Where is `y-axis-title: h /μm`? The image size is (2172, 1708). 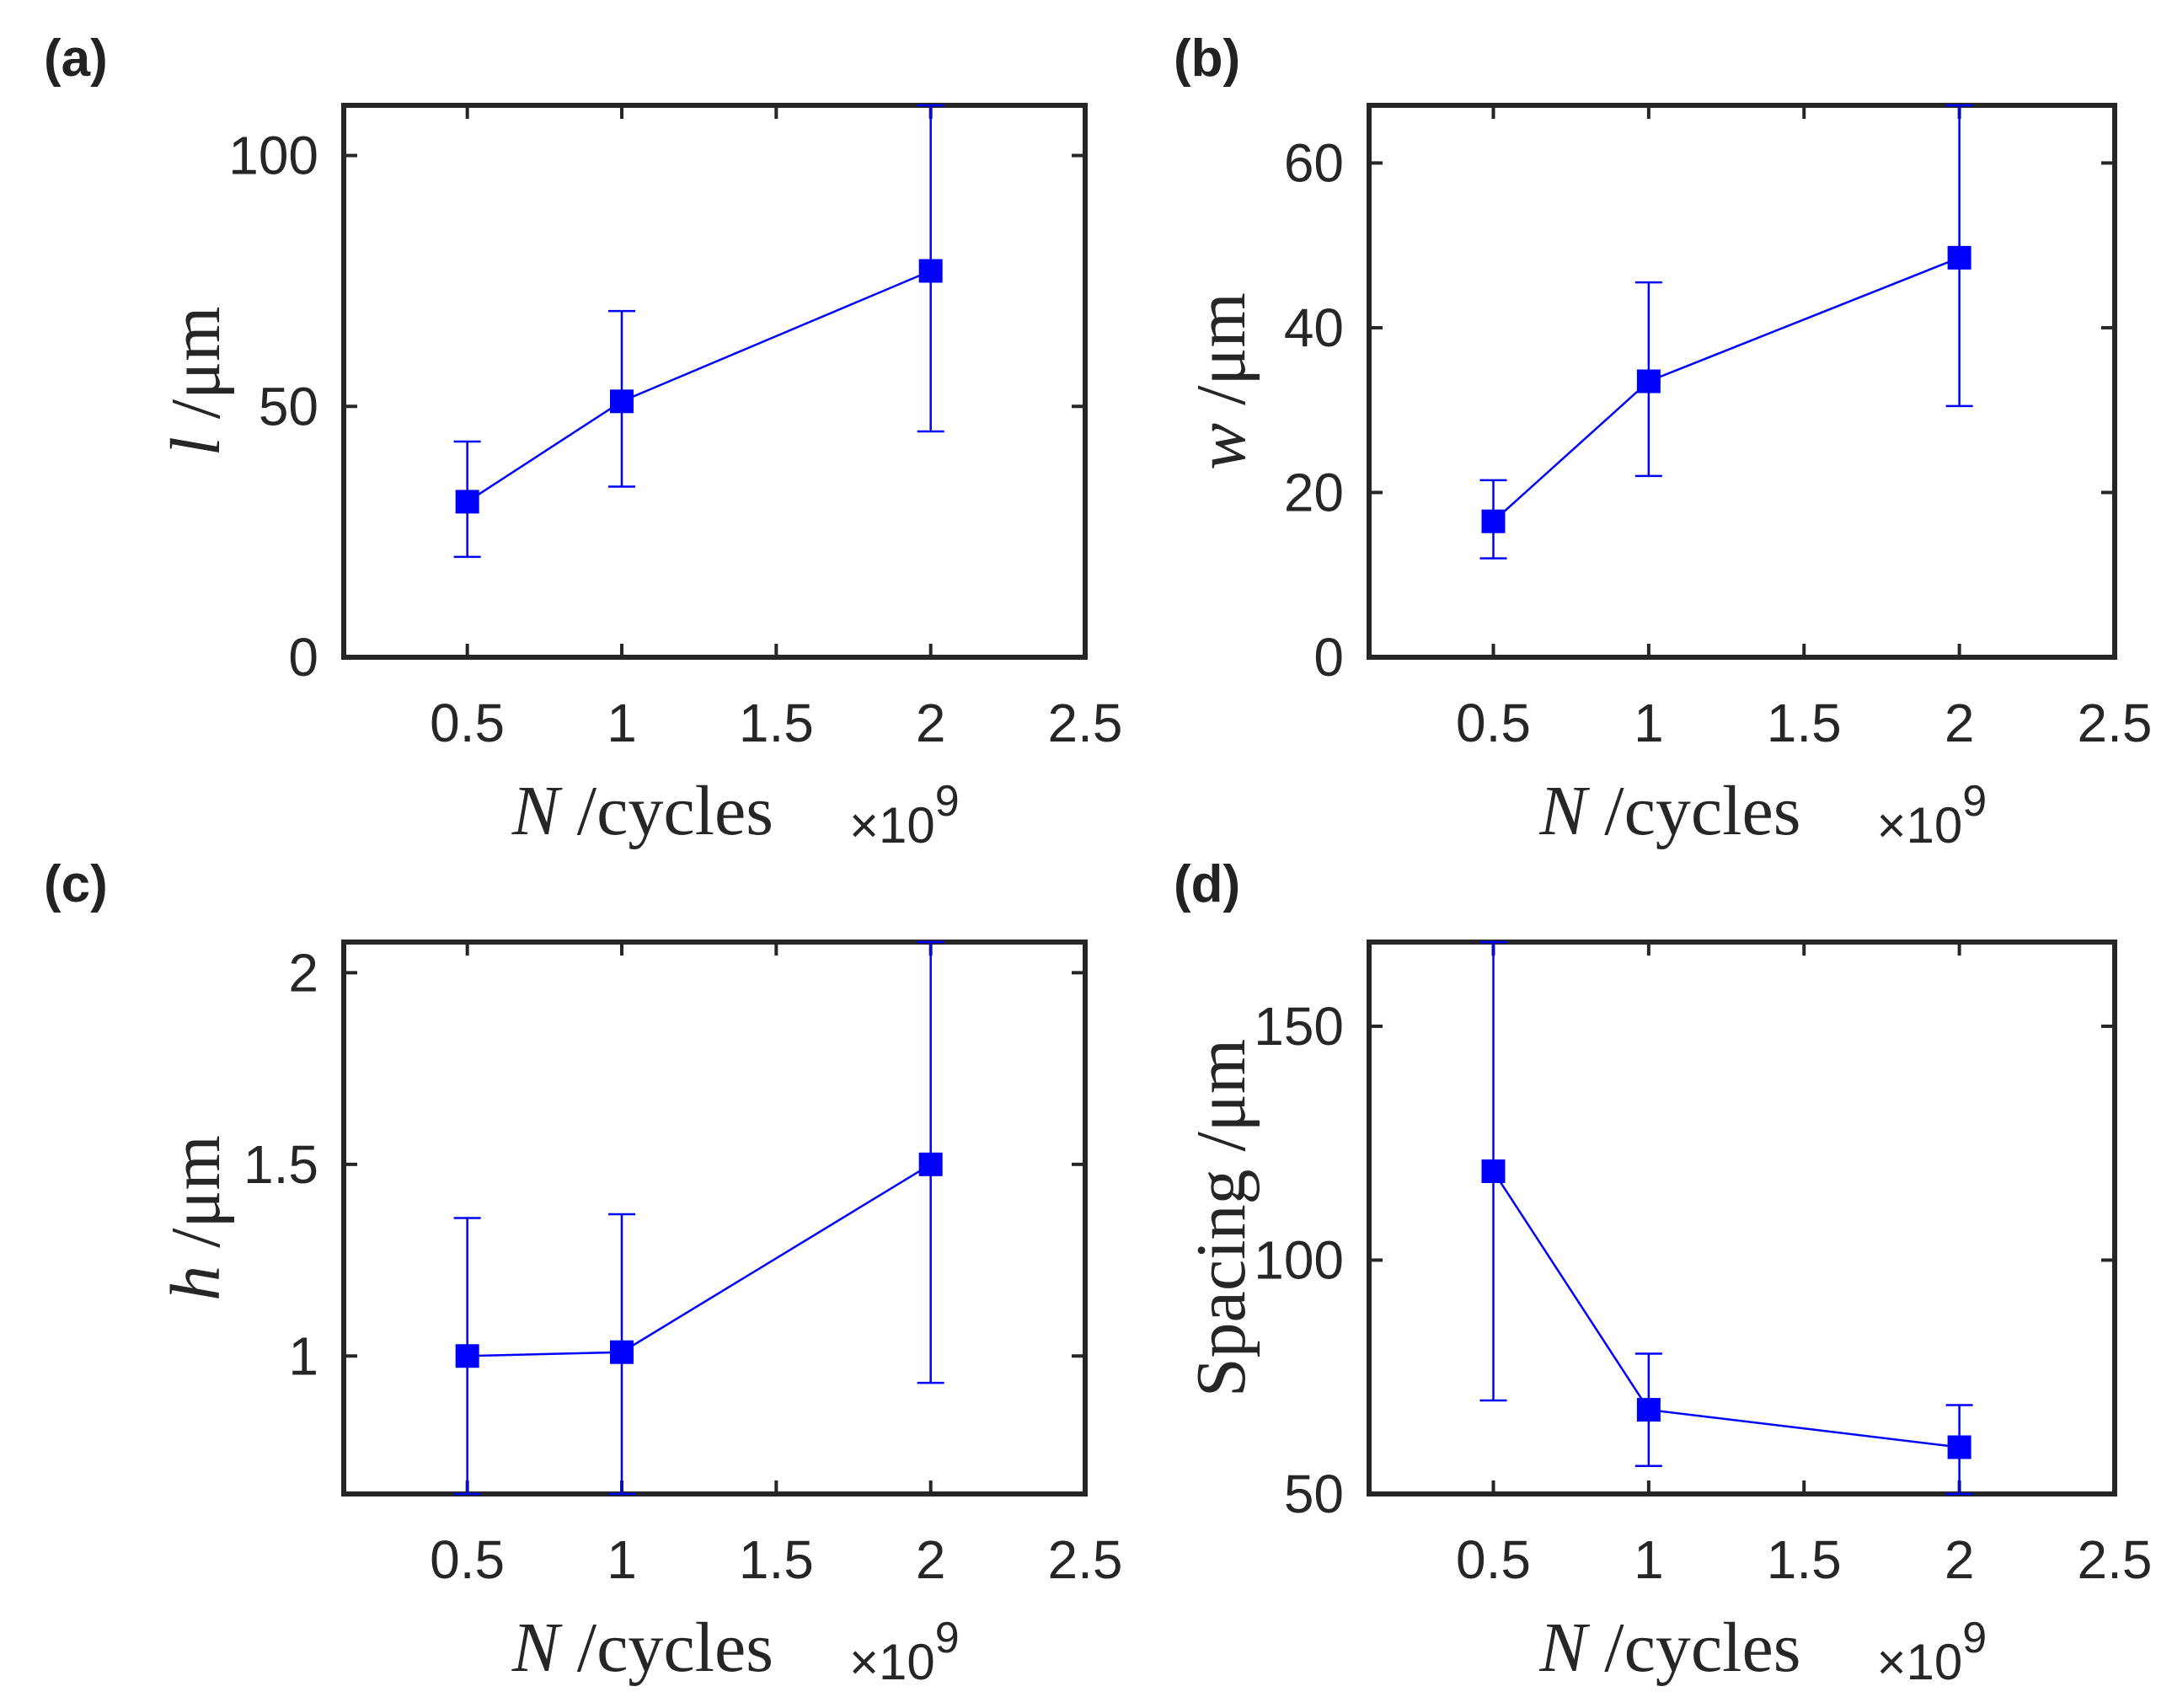
y-axis-title: h /μm is located at coordinates (196, 1218).